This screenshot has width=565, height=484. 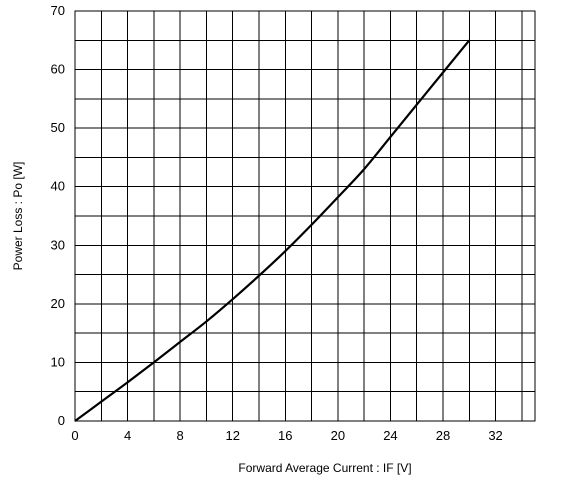 What do you see at coordinates (232, 435) in the screenshot?
I see `x-tick-label: 12` at bounding box center [232, 435].